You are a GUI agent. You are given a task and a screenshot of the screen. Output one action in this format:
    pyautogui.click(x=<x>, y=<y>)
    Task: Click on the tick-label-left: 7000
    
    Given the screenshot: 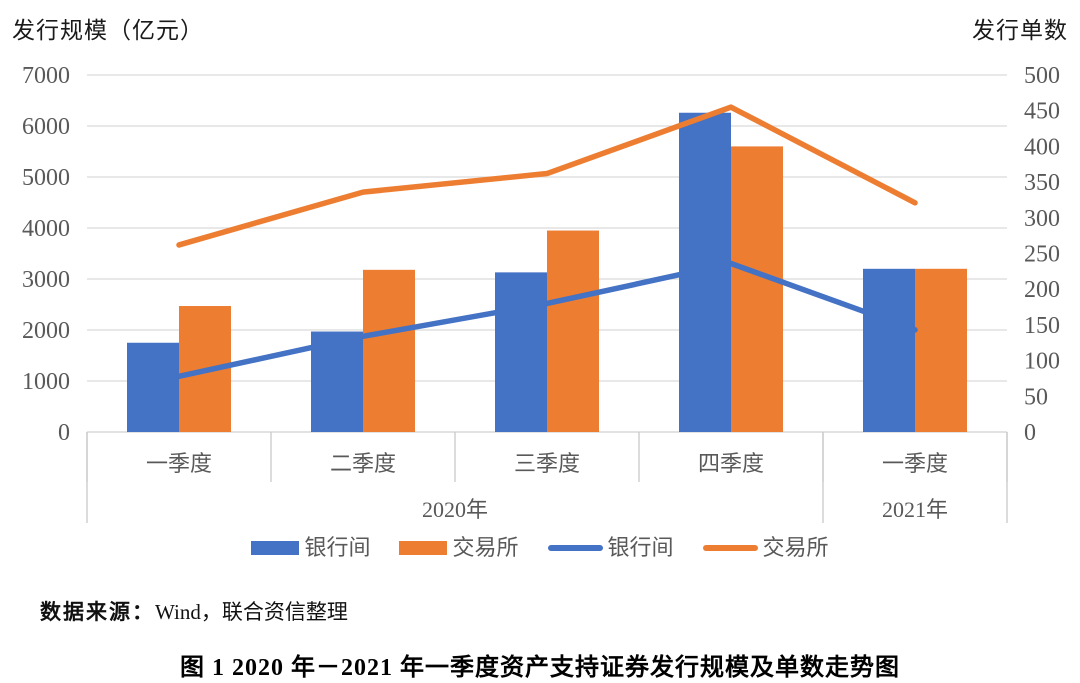 What is the action you would take?
    pyautogui.click(x=46, y=76)
    